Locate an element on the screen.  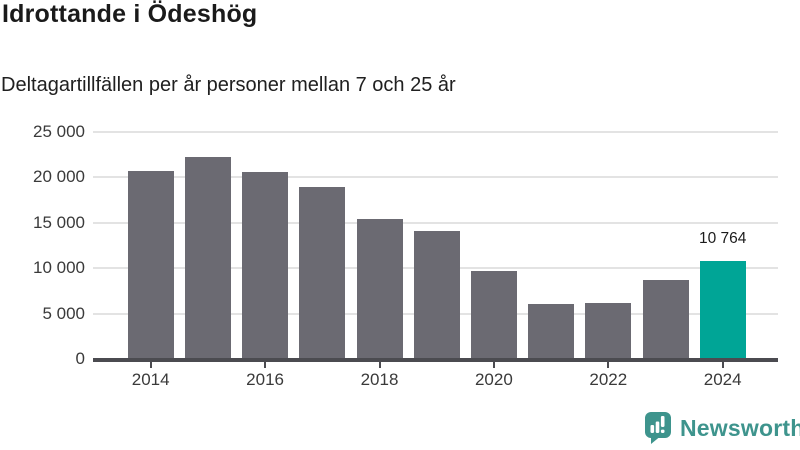
y-tick-label-25000: 25 000 is located at coordinates (59, 131).